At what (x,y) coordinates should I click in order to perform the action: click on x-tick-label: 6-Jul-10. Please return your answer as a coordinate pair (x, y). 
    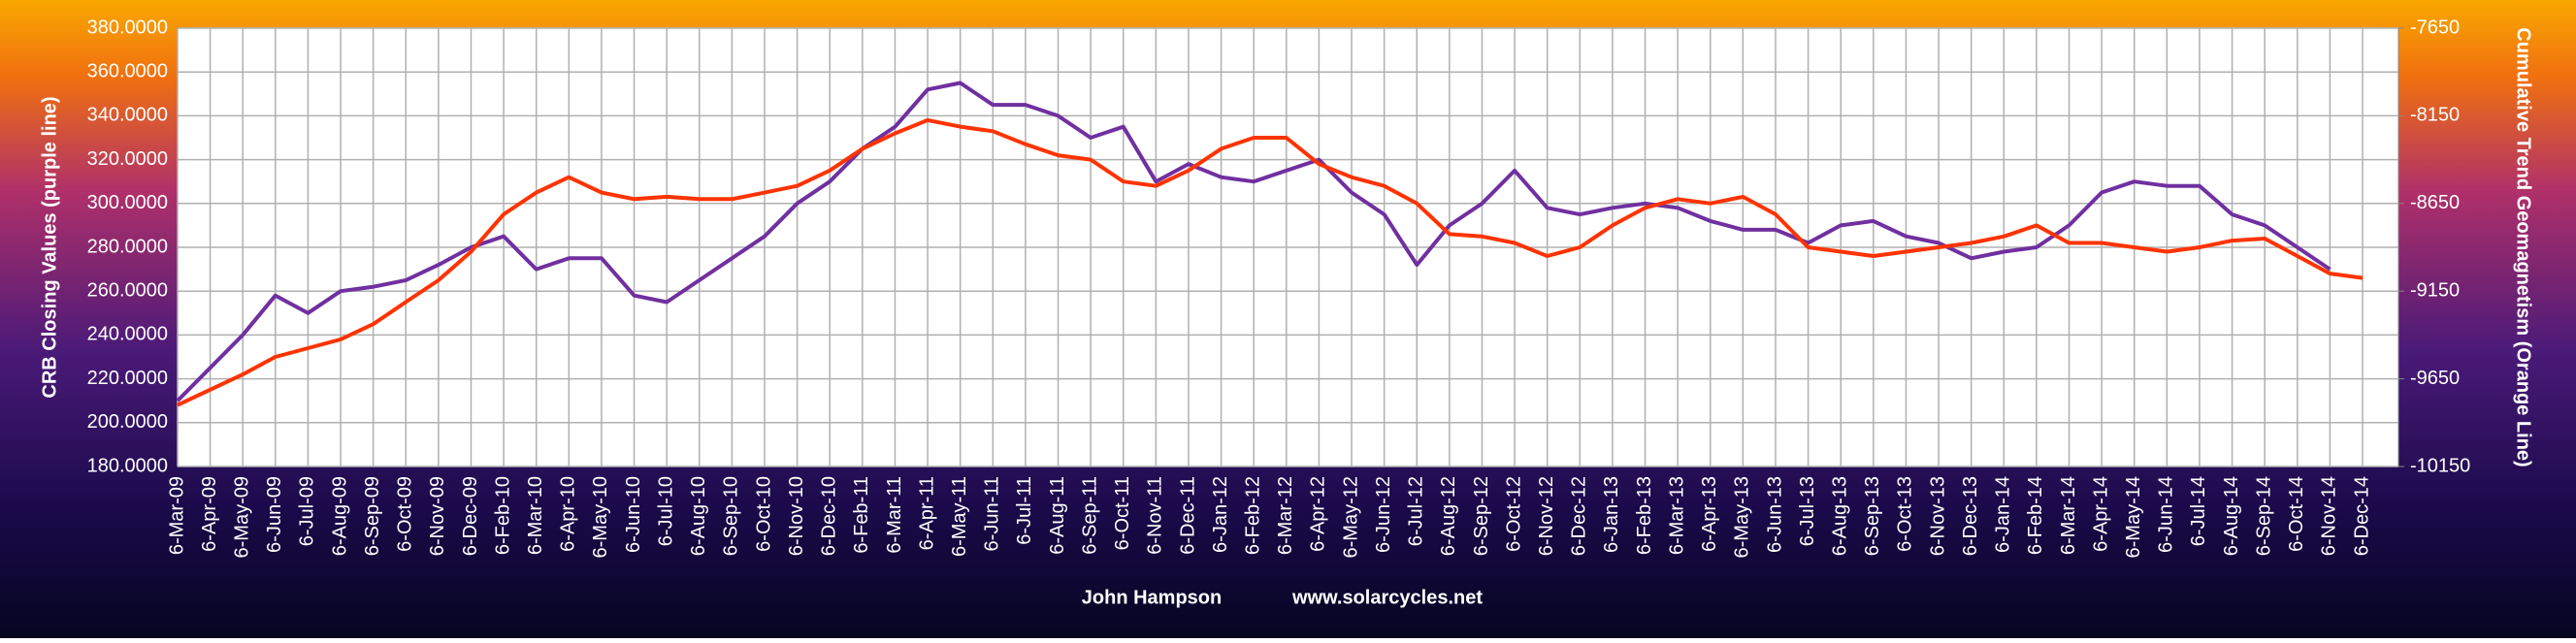
    Looking at the image, I should click on (666, 511).